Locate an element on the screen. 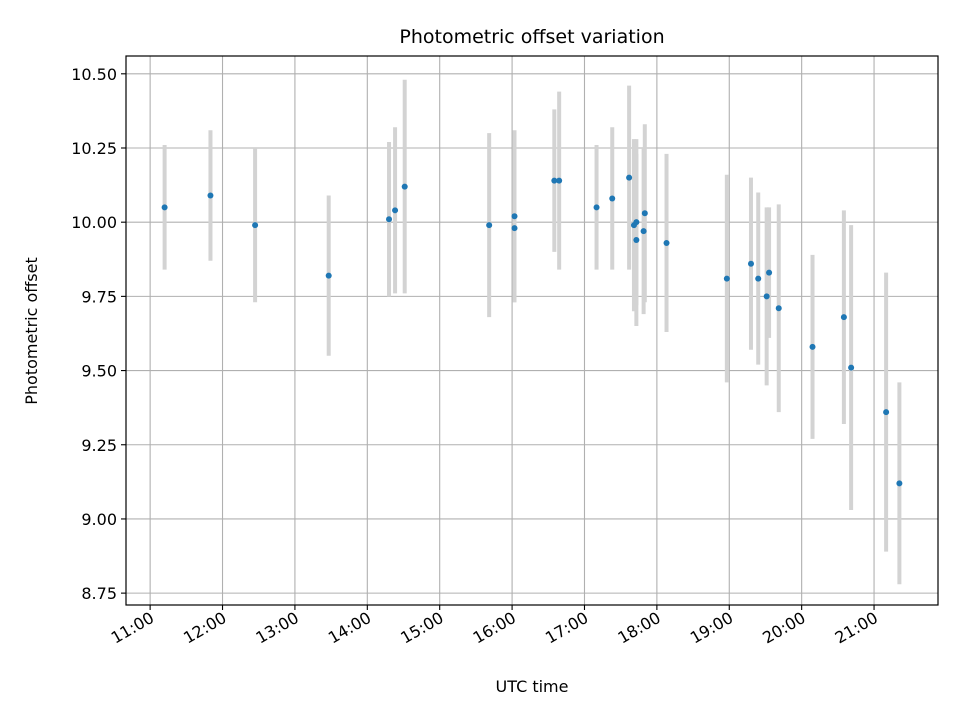  y-axis-ticks: 8.75 9.00 9.25 9.50 9.75 10.00 10.25 10.50 is located at coordinates (98, 334).